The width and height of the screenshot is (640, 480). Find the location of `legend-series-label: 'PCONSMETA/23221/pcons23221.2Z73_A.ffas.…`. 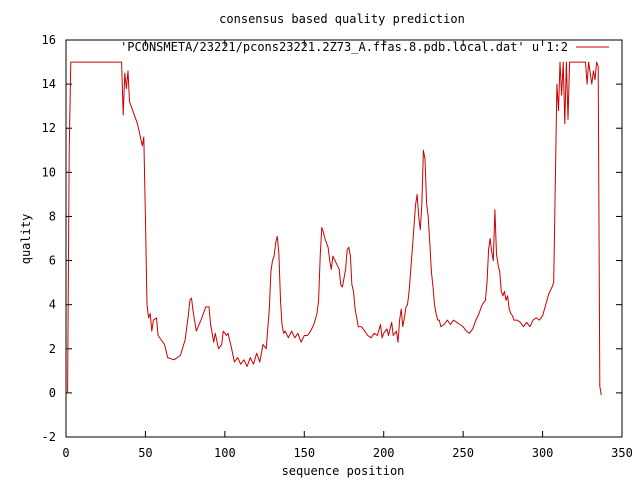

legend-series-label: 'PCONSMETA/23221/pcons23221.2Z73_A.ffas.… is located at coordinates (344, 47).